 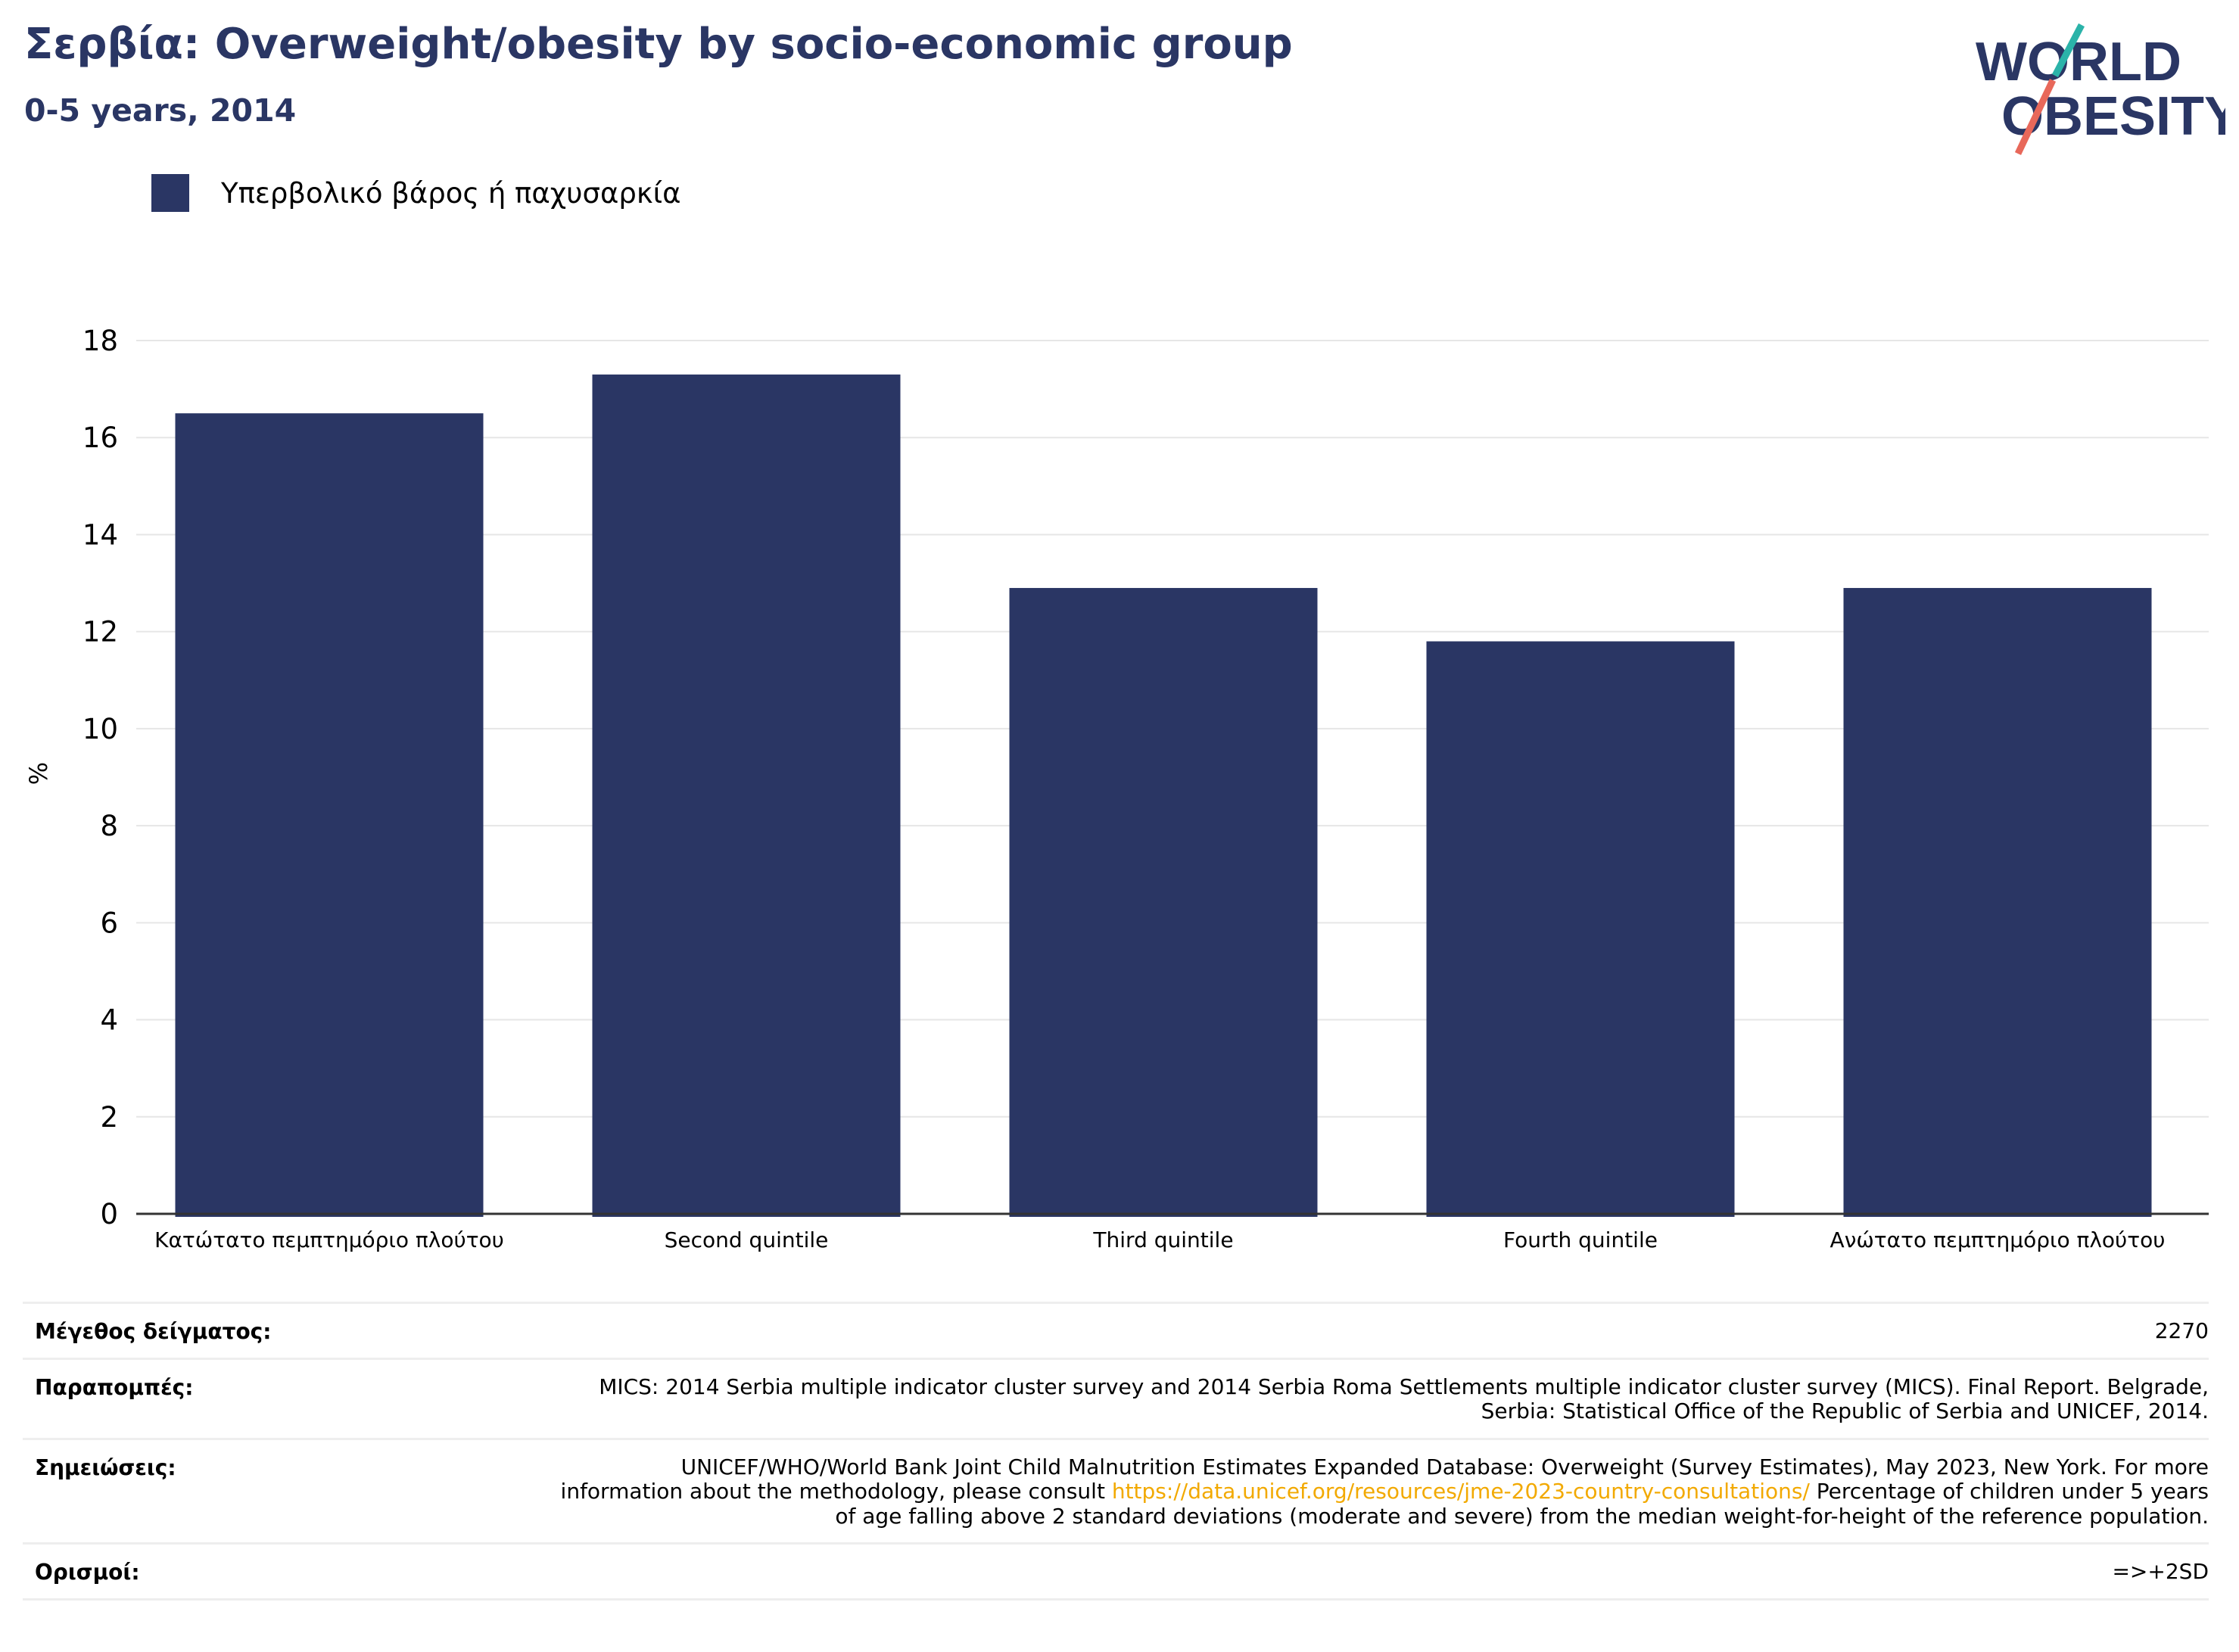 What do you see at coordinates (451, 193) in the screenshot?
I see `legend-label: Υπερβολικό βάρος ή παχυσαρκία` at bounding box center [451, 193].